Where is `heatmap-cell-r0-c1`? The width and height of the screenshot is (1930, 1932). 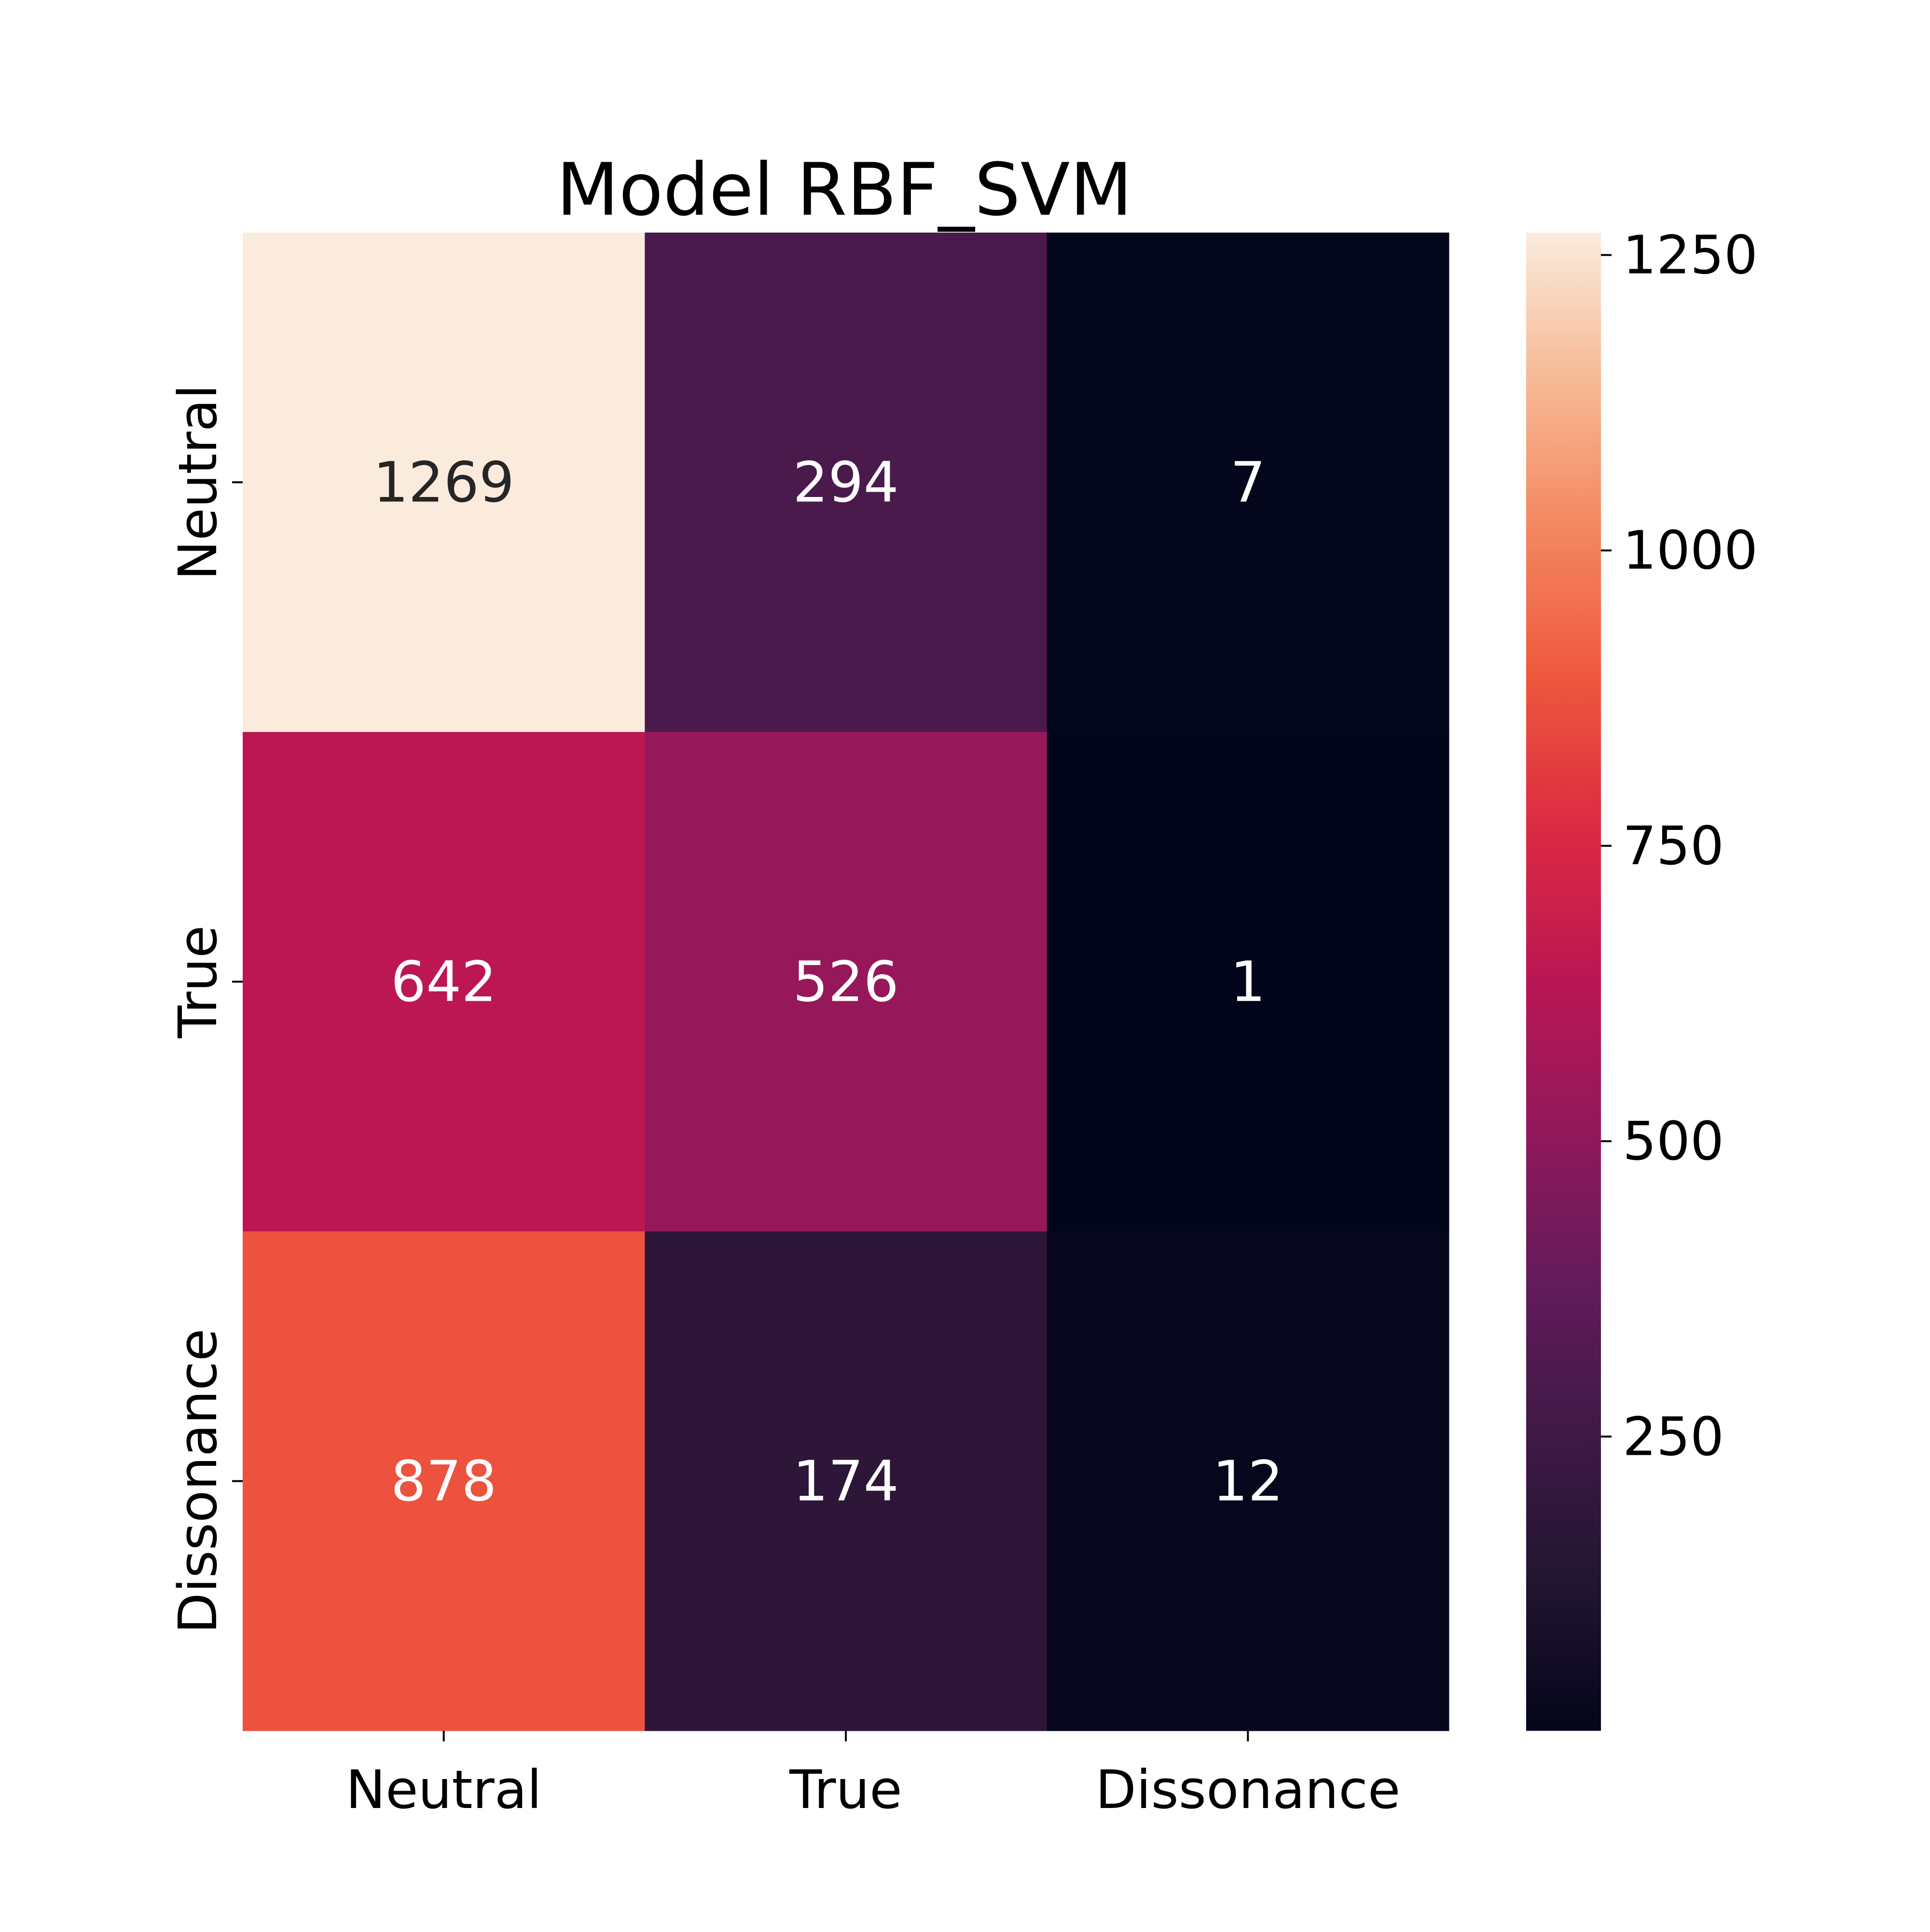
heatmap-cell-r0-c1 is located at coordinates (846, 482).